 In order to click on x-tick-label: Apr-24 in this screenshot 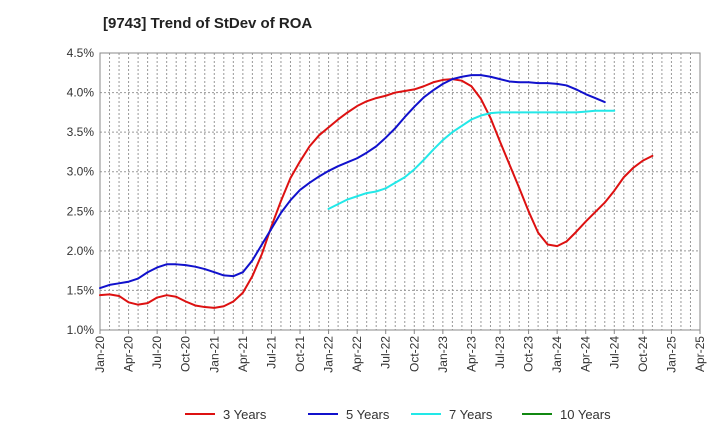, I will do `click(586, 354)`.